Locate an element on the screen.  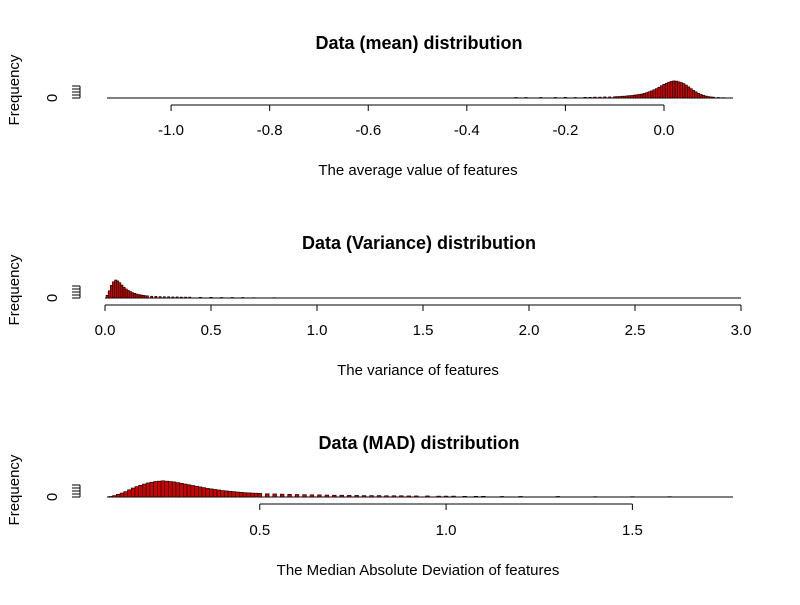
variance-panel-x-tick-label: 3.0 is located at coordinates (741, 330).